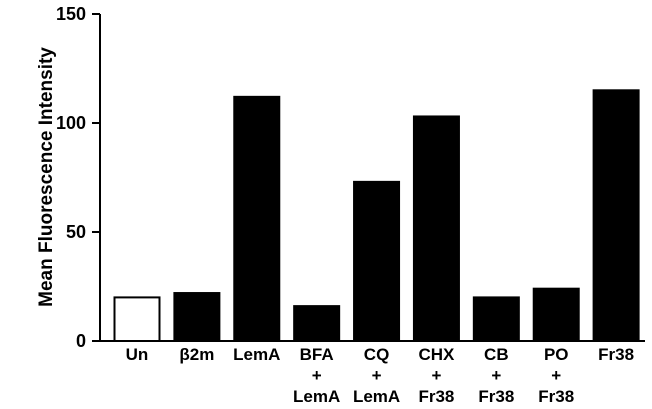 The image size is (652, 409). I want to click on y-axis-label: Mean Fluorescence Intensity, so click(46, 177).